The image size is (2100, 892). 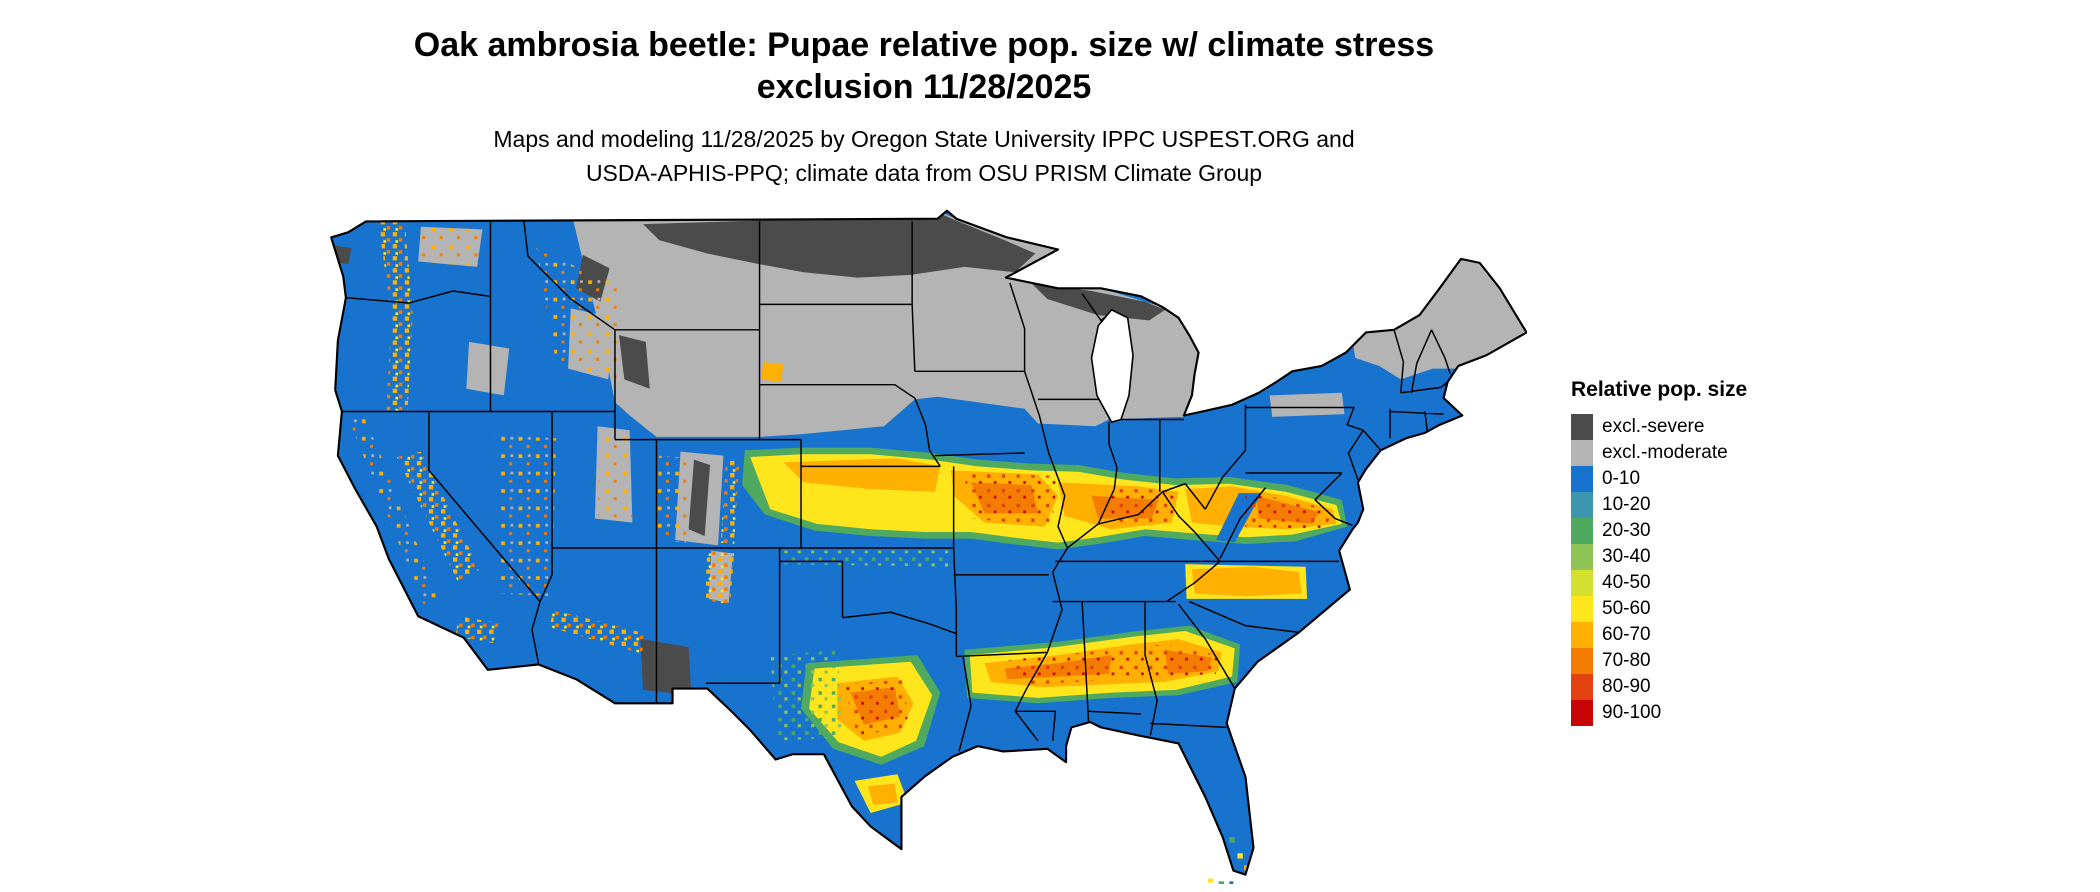 I want to click on legend-label: 20-30, so click(x=1626, y=530).